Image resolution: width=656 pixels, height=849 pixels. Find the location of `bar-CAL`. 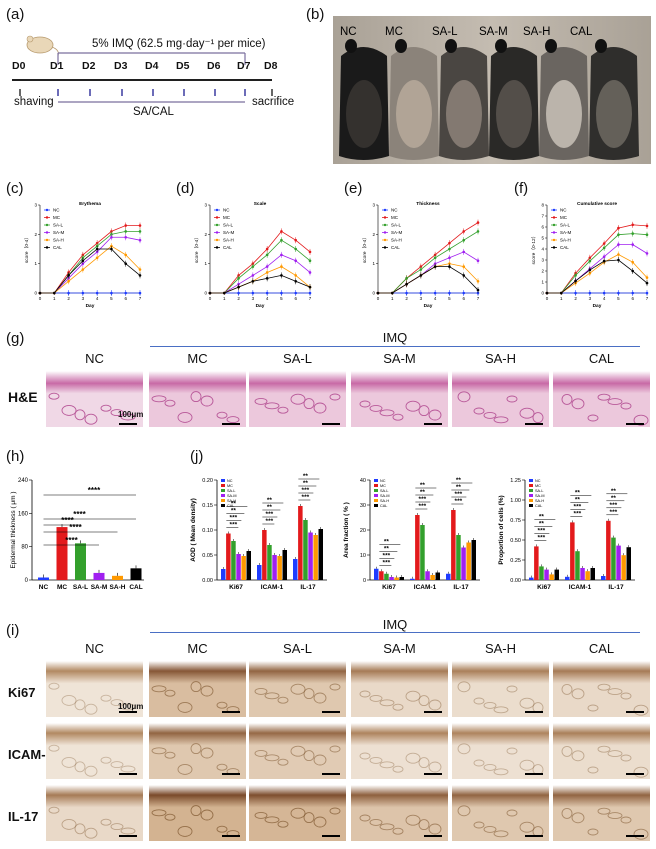

bar-CAL is located at coordinates (320, 554).